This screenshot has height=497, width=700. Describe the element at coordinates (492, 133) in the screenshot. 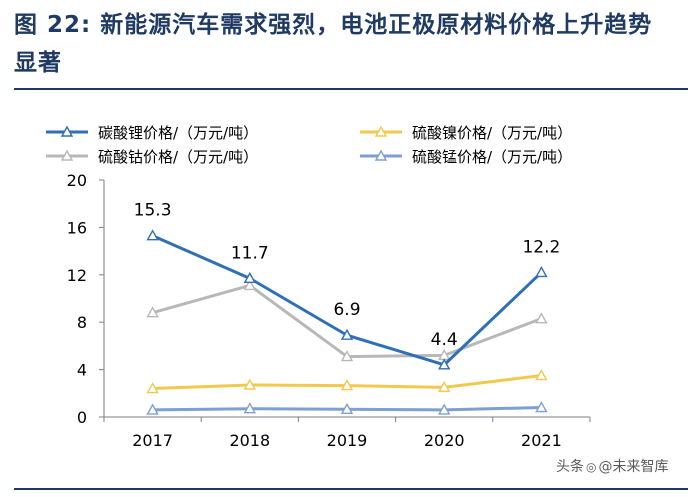

I see `legend-label: 硫酸镍价格/（万元/吨）` at that location.